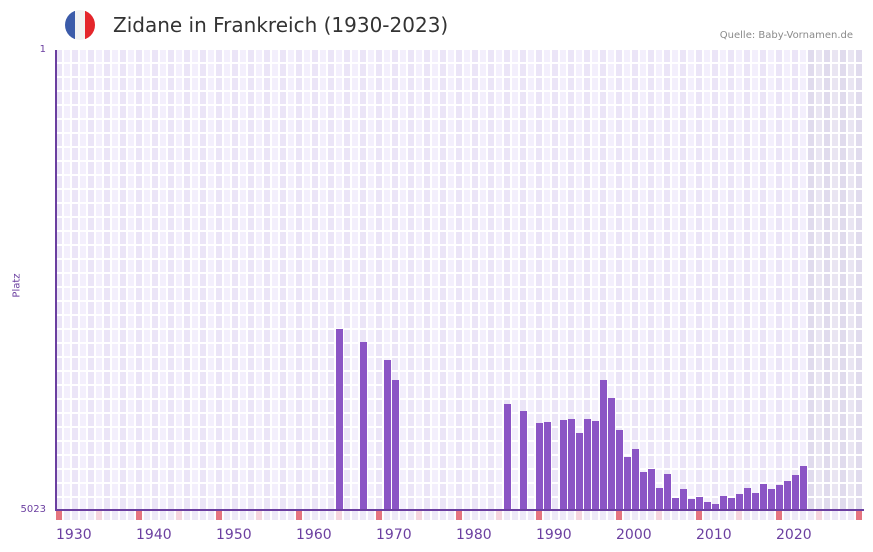  I want to click on bar-2009, so click(691, 504).